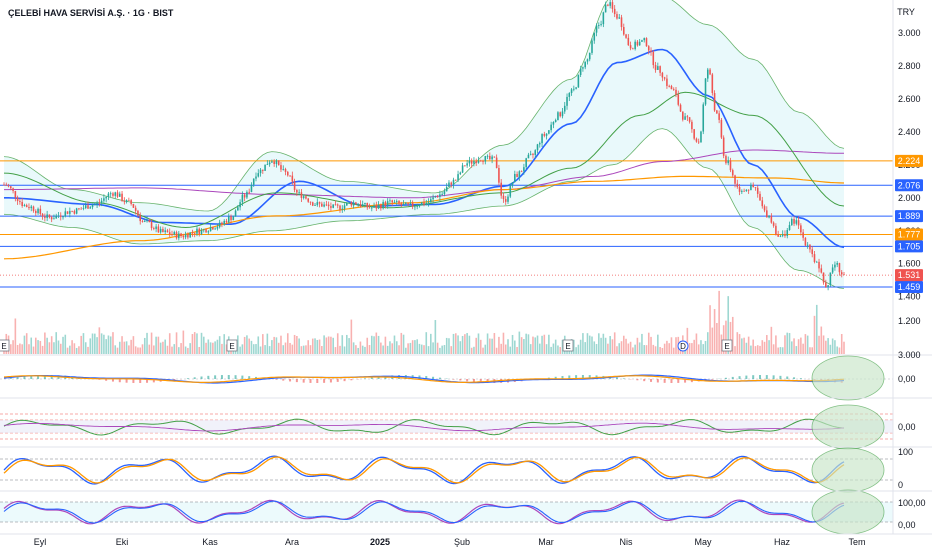 The width and height of the screenshot is (932, 550). What do you see at coordinates (909, 246) in the screenshot?
I see `level-badge-label: 1.705` at bounding box center [909, 246].